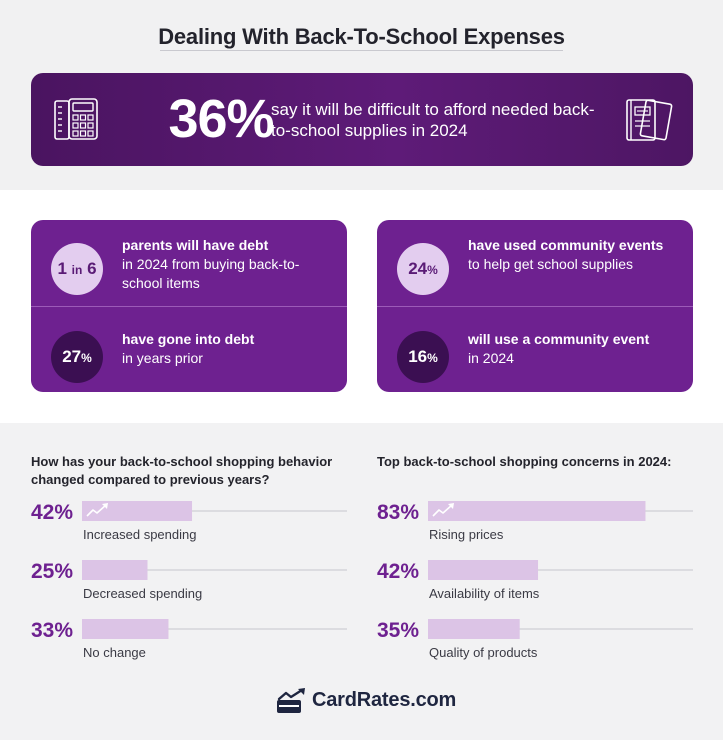 This screenshot has height=740, width=723. Describe the element at coordinates (559, 348) in the screenshot. I see `stat-text-community-will-use: will use a community event in 2024` at that location.